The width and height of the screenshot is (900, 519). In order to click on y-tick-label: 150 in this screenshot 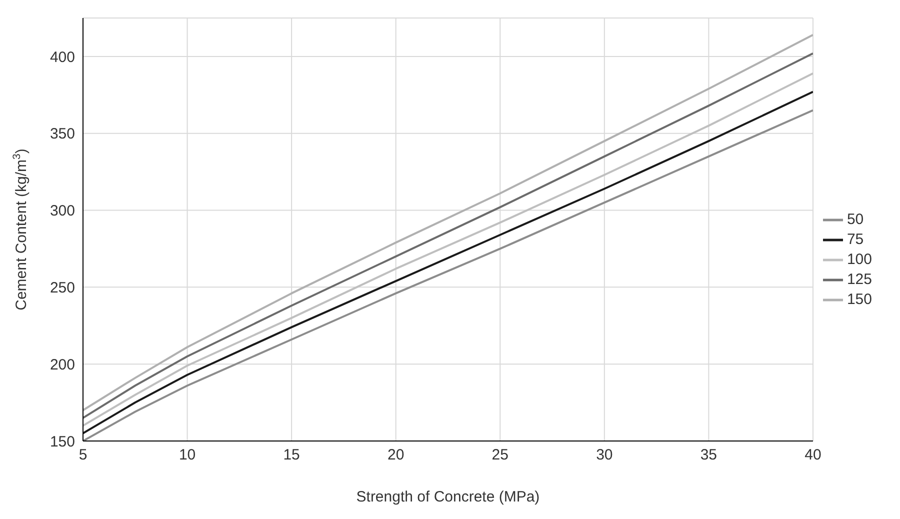, I will do `click(62, 441)`.